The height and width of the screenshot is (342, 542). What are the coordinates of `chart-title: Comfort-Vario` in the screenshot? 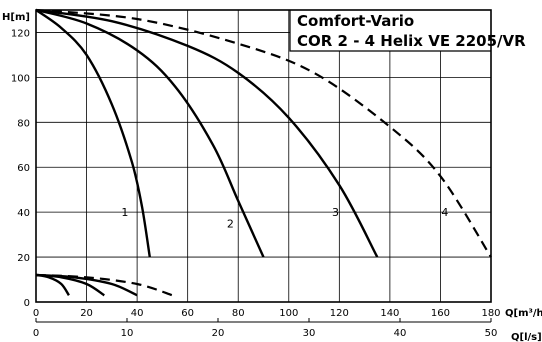 It's located at (355, 21).